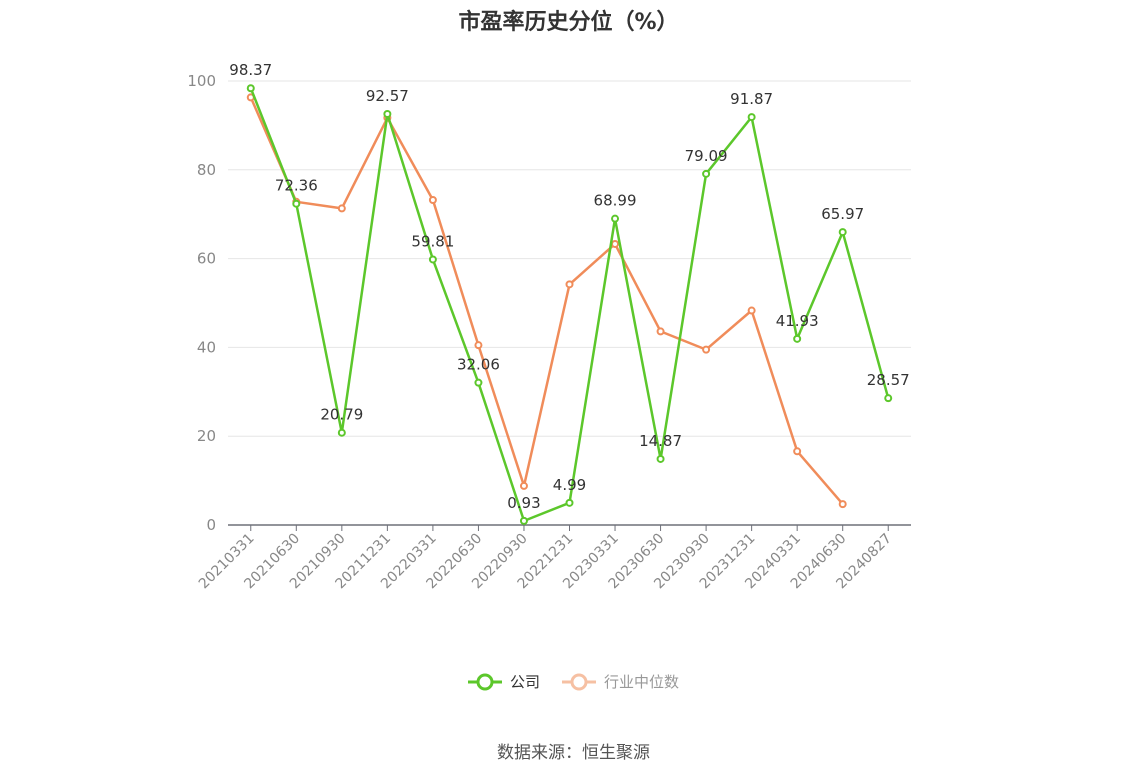  I want to click on data-label-company: 14.87, so click(660, 441).